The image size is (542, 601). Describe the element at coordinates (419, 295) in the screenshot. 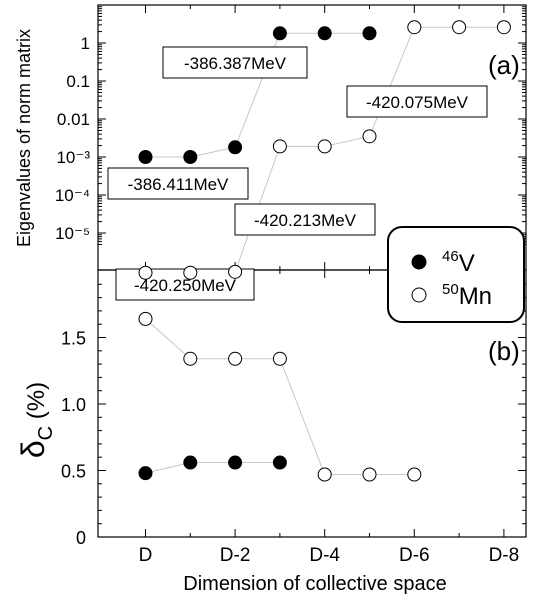

I see `legend-50mn-marker` at that location.